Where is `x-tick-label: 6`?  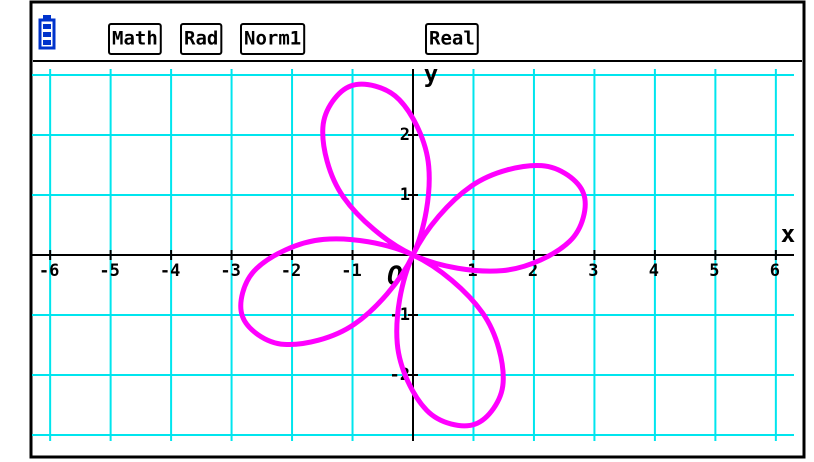 x-tick-label: 6 is located at coordinates (775, 271).